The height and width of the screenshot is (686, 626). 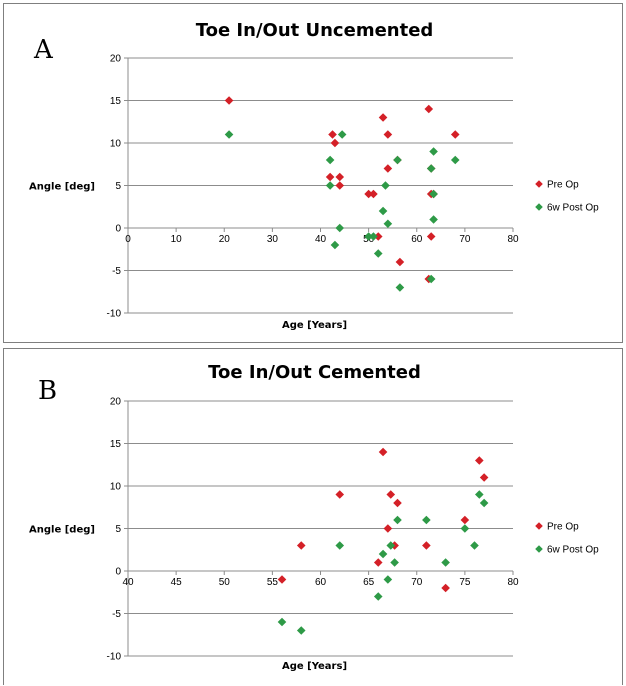 I want to click on x-tick-label: 45, so click(x=177, y=582).